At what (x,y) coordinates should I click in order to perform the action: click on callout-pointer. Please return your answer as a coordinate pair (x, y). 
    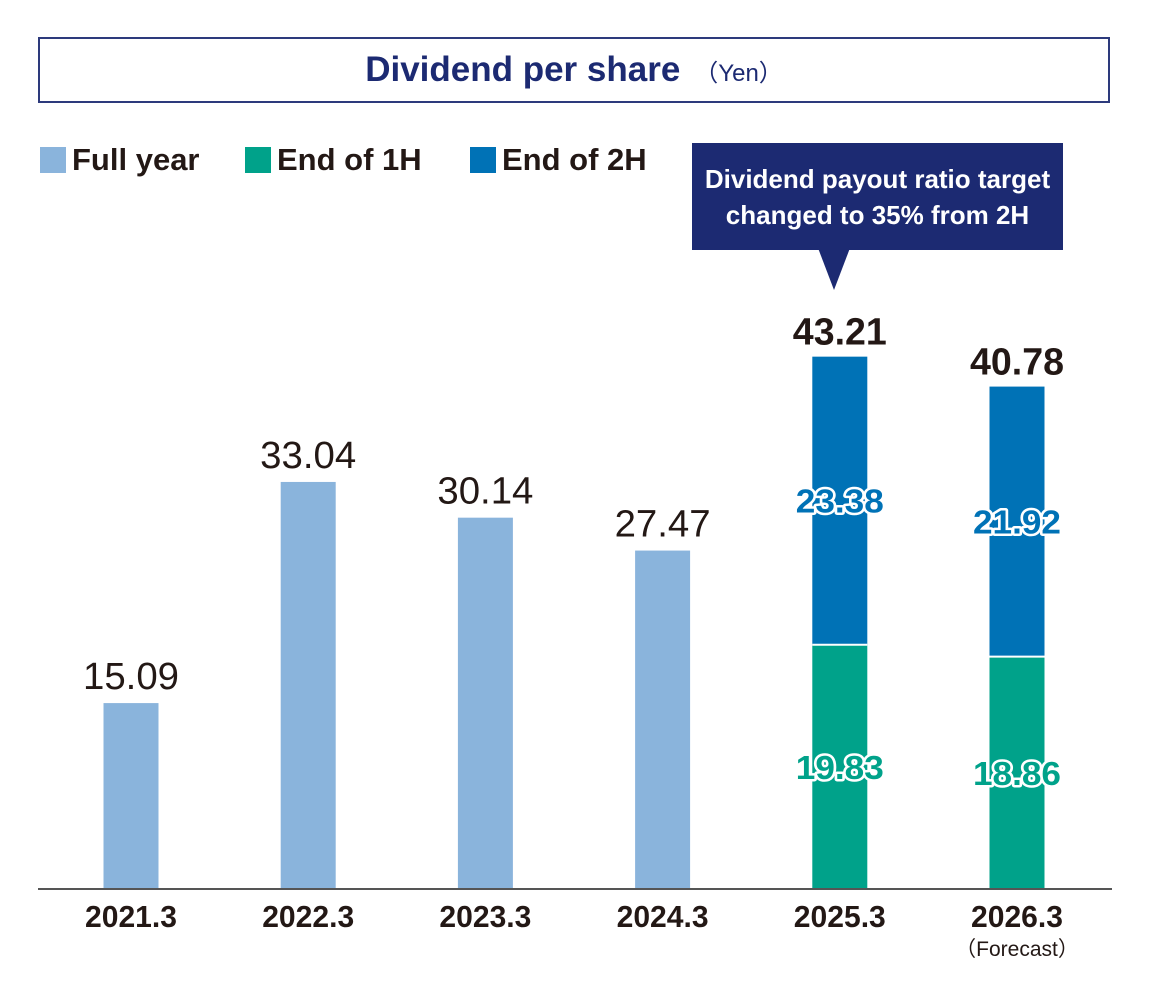
    Looking at the image, I should click on (834, 269).